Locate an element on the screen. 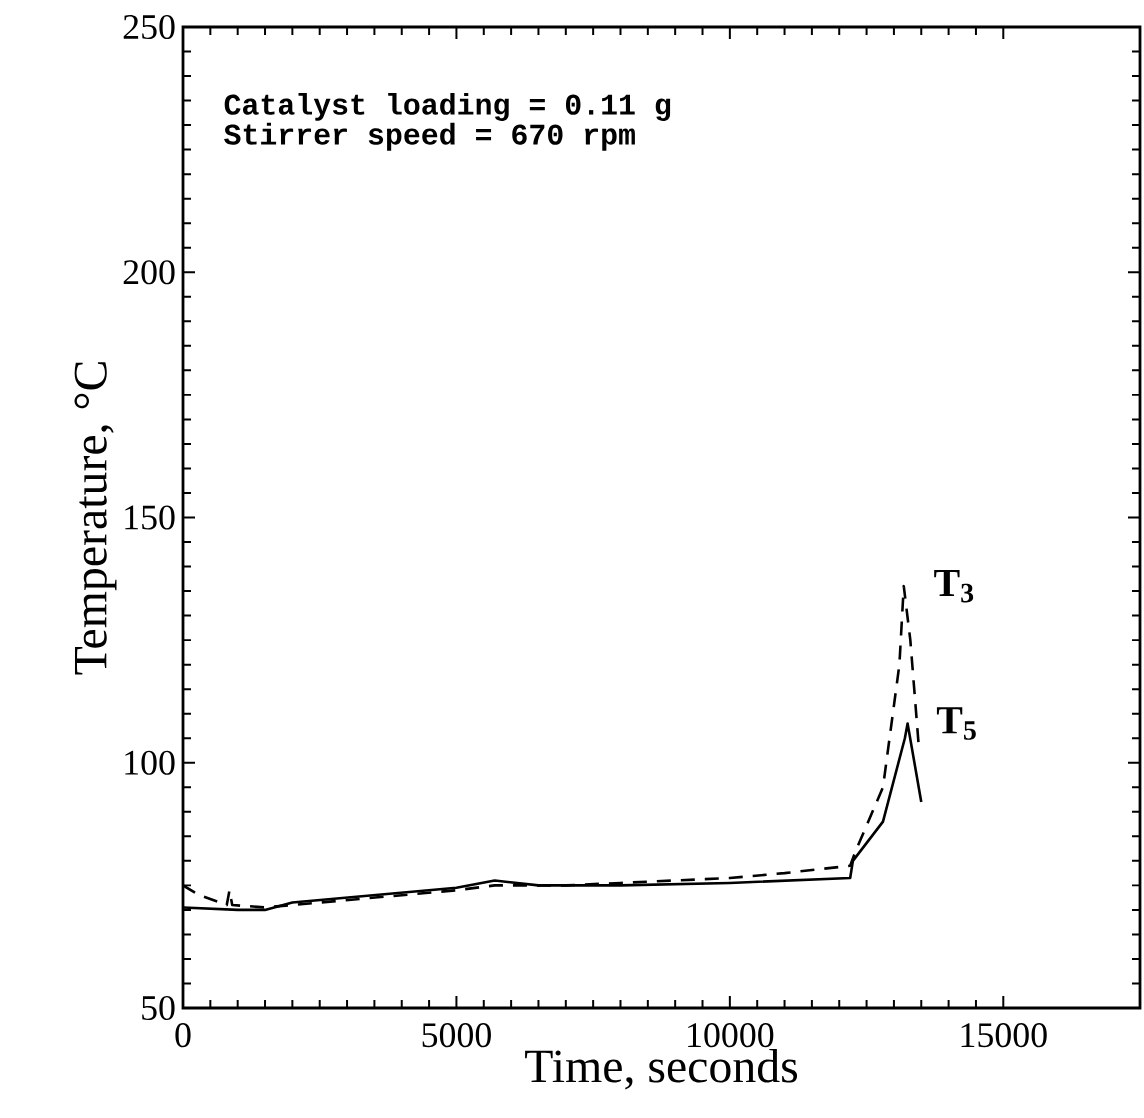  x-axis-title: Time, seconds is located at coordinates (661, 1069).